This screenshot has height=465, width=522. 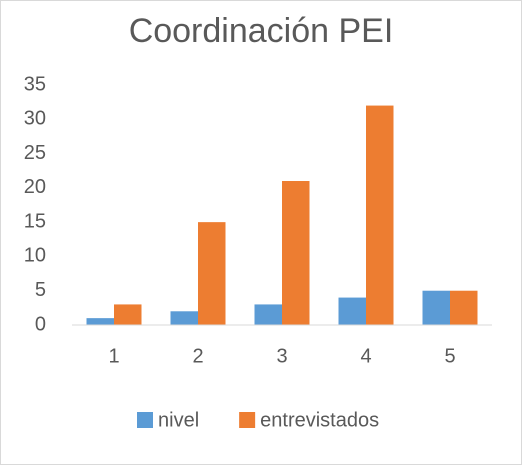 What do you see at coordinates (35, 221) in the screenshot?
I see `y-tick-label: 15` at bounding box center [35, 221].